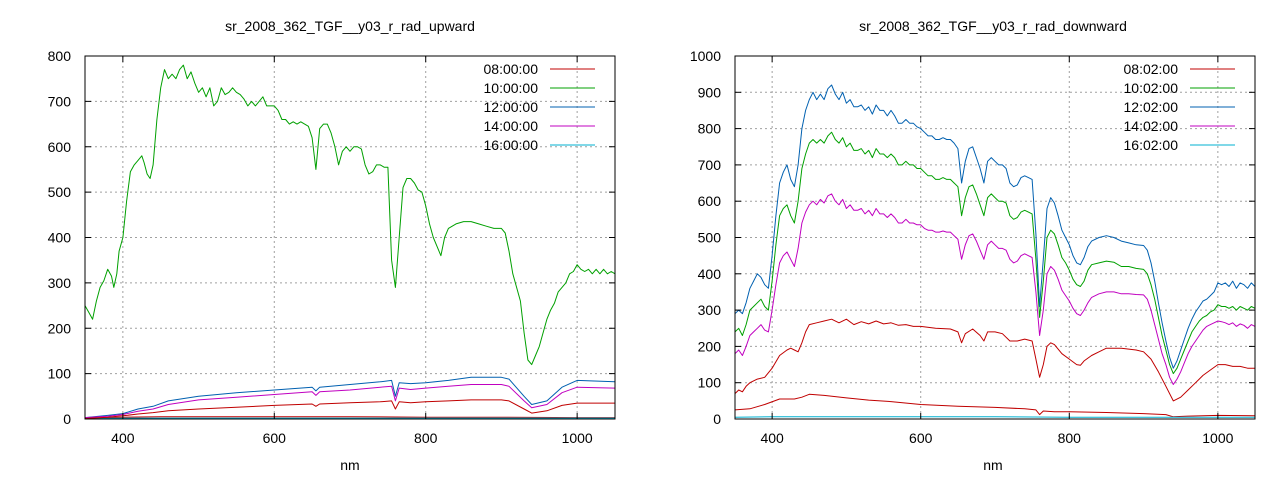 This screenshot has height=480, width=1280. I want to click on chart-title: sr_2008_362_TGF__y03_r_rad_downward, so click(993, 26).